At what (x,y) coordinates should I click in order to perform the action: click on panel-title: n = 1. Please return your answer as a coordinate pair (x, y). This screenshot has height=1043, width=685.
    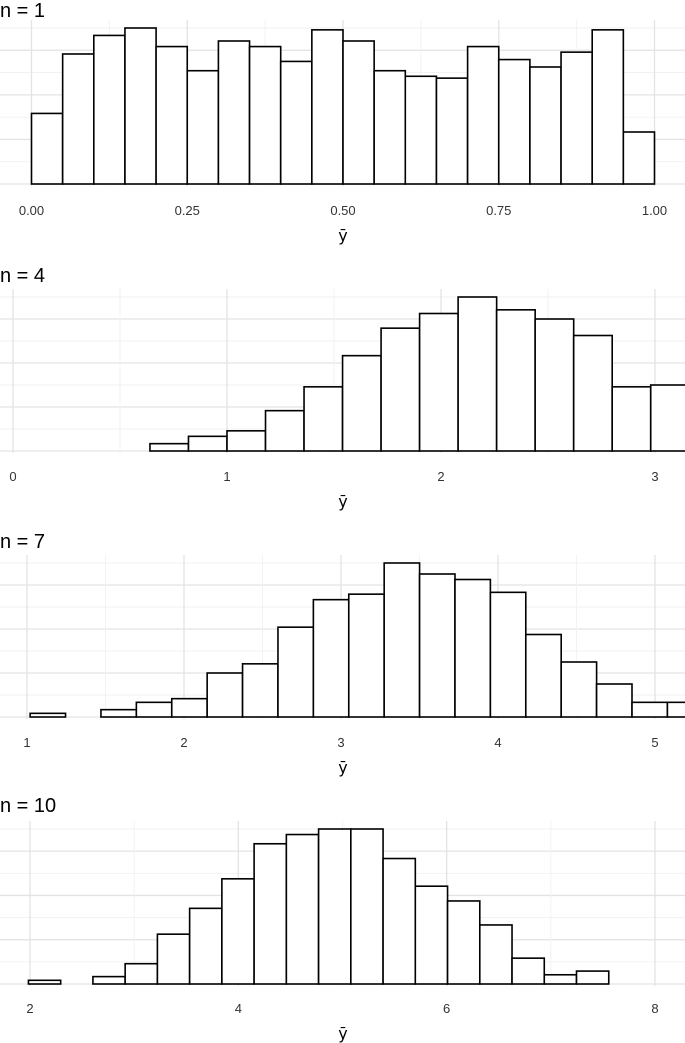
    Looking at the image, I should click on (22, 11).